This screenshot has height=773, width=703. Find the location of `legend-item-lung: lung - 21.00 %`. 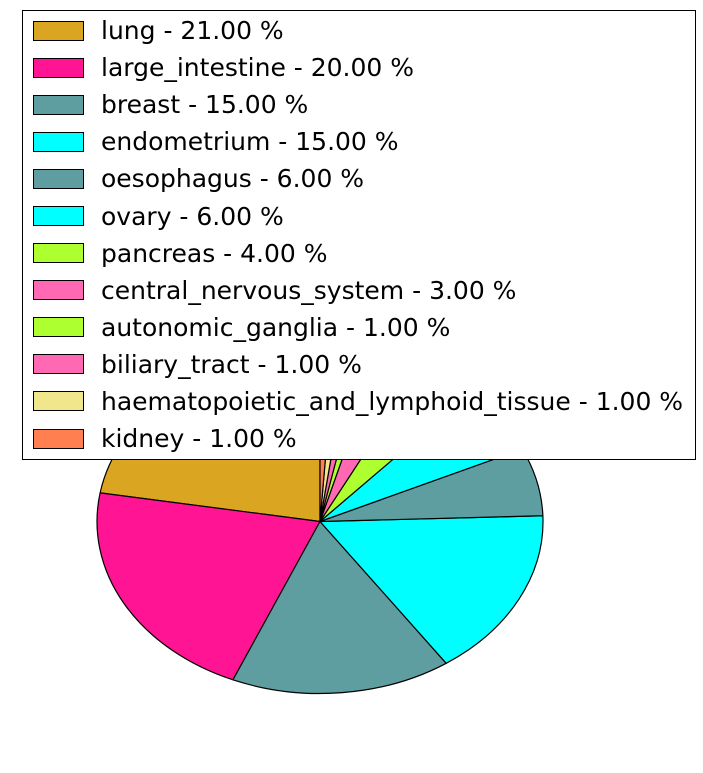

legend-item-lung: lung - 21.00 % is located at coordinates (359, 30).